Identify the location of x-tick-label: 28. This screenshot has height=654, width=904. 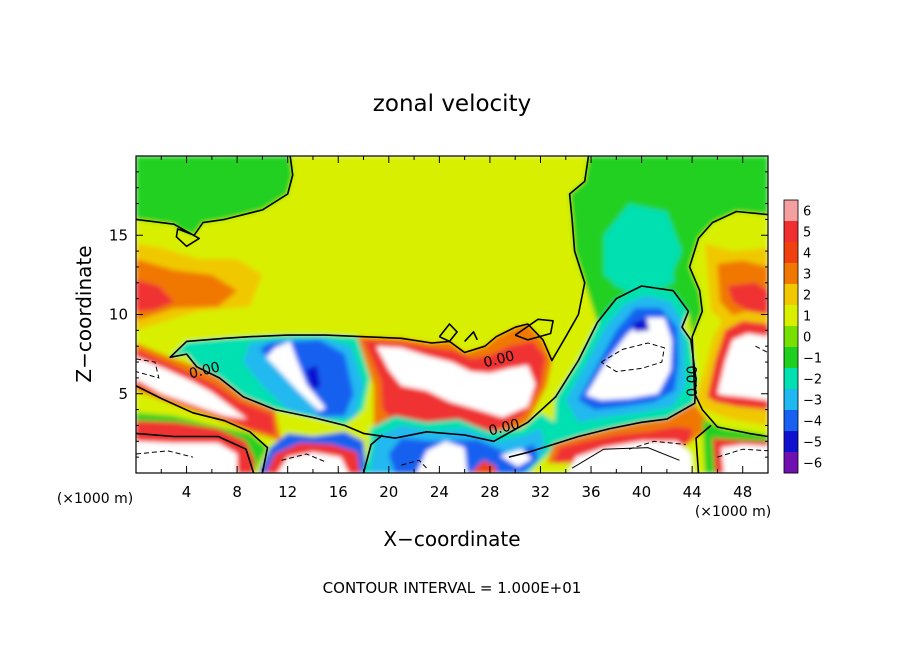
(489, 492).